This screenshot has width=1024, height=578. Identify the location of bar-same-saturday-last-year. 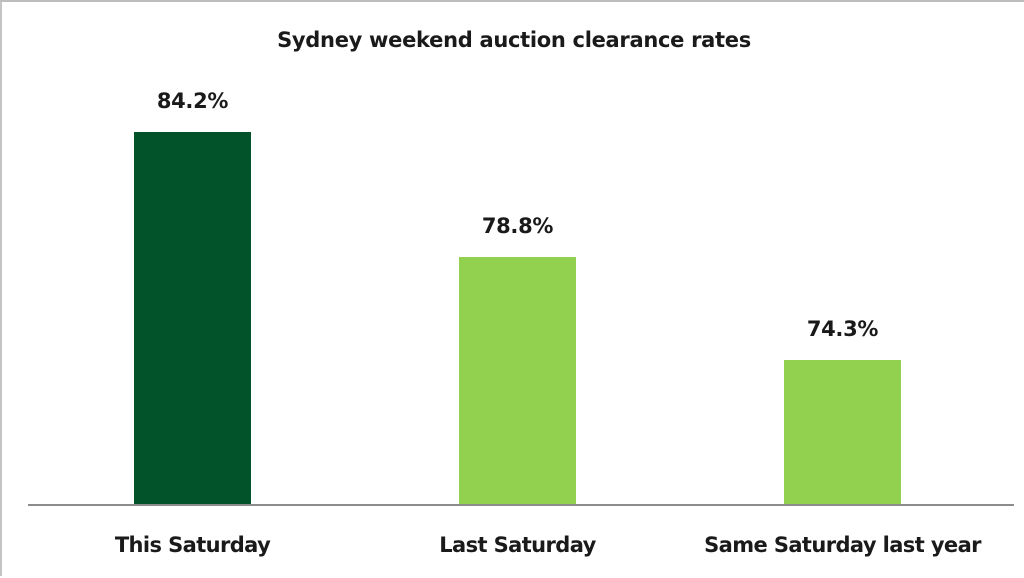
(842, 432).